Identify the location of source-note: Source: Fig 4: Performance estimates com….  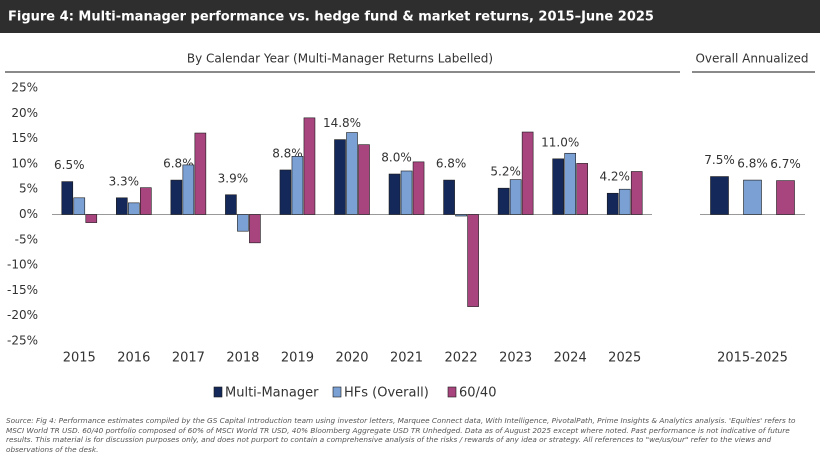
(401, 435).